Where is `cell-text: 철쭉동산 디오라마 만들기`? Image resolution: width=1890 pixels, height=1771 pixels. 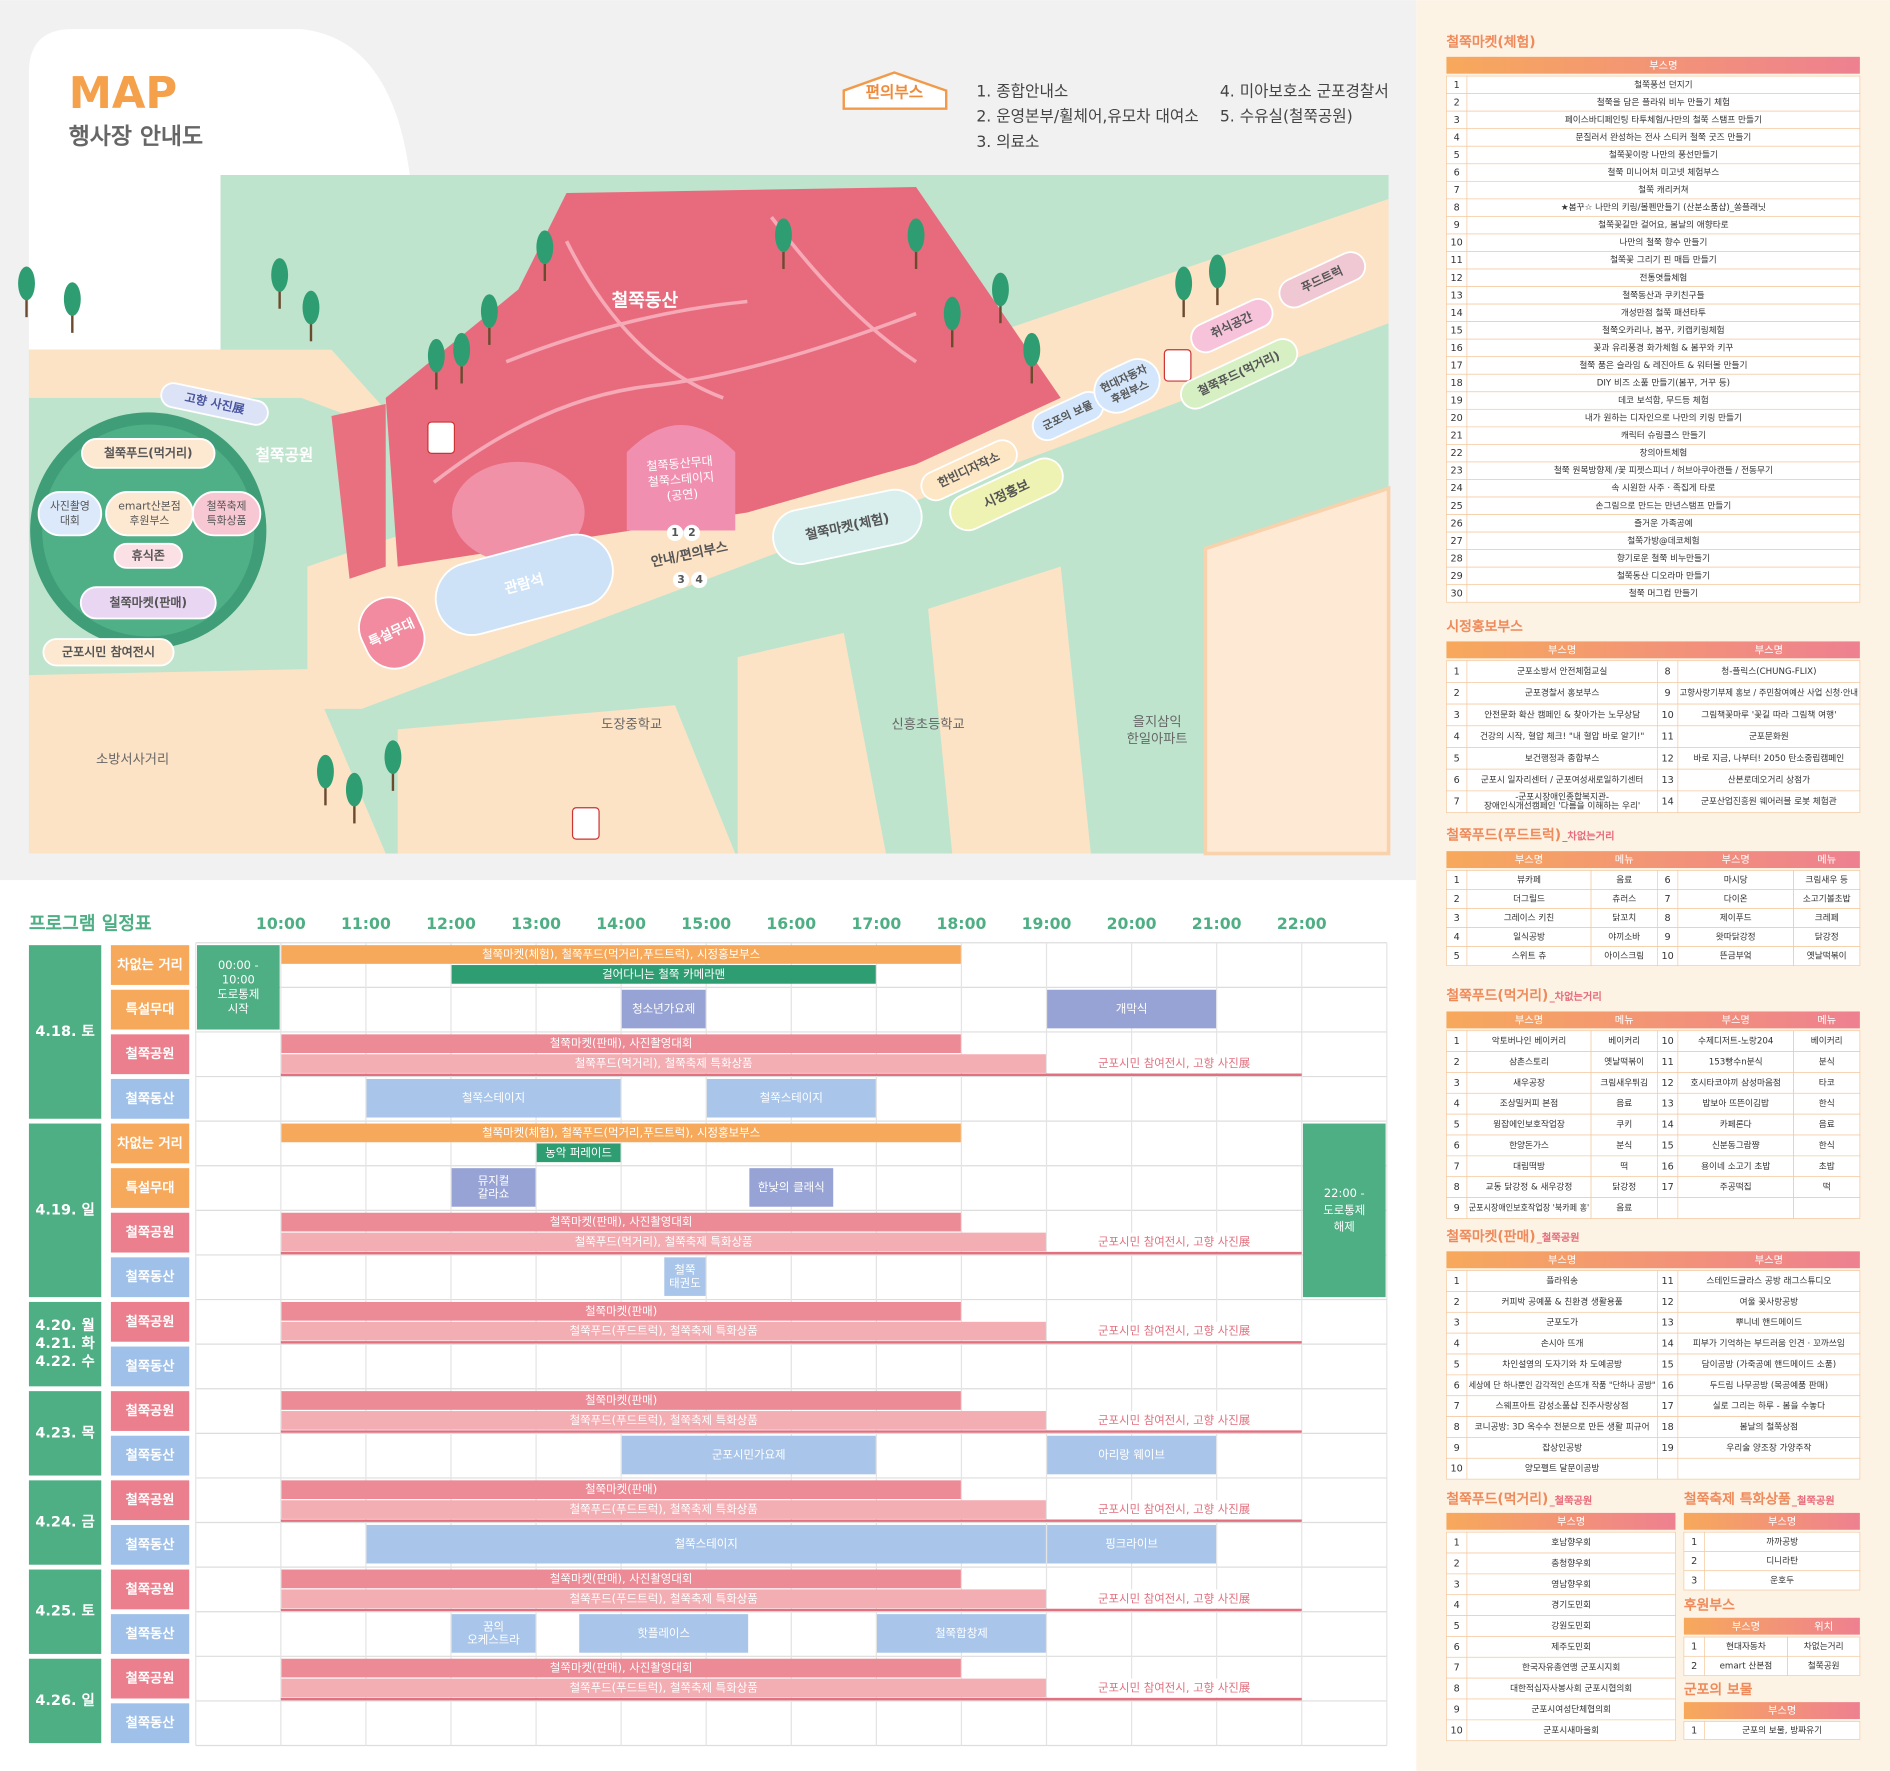 cell-text: 철쭉동산 디오라마 만들기 is located at coordinates (1663, 575).